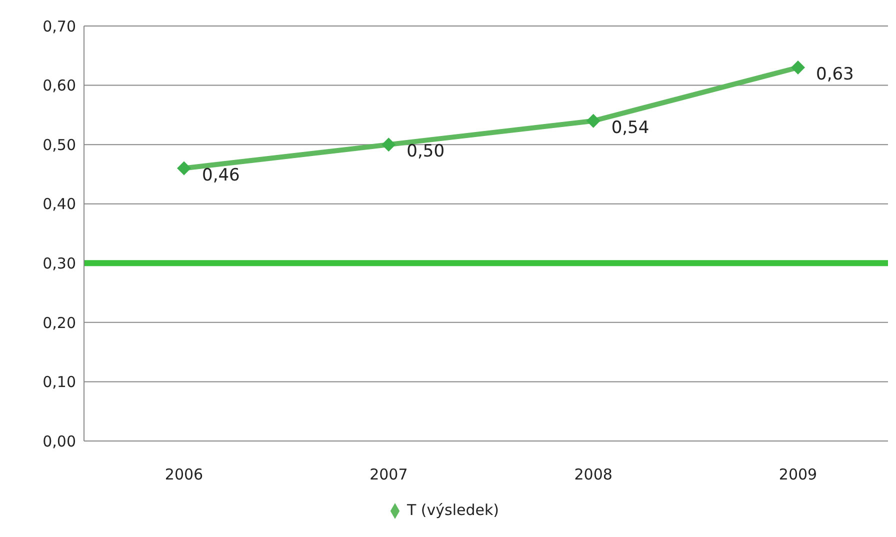 The height and width of the screenshot is (537, 896). I want to click on y-tick-label: 0,60, so click(59, 85).